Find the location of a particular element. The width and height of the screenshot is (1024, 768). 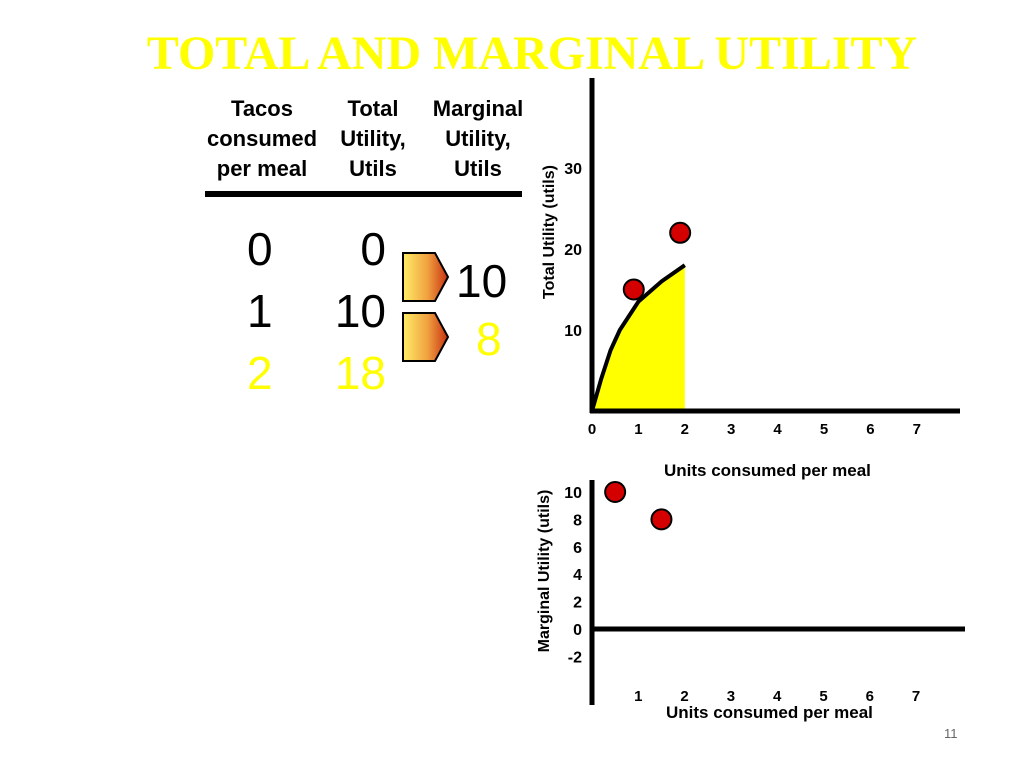

header-total-line2: Utility, is located at coordinates (373, 138).